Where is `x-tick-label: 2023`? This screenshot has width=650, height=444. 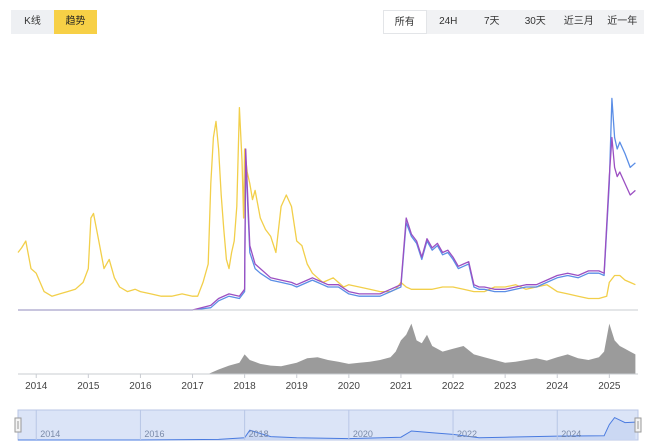 x-tick-label: 2023 is located at coordinates (505, 386).